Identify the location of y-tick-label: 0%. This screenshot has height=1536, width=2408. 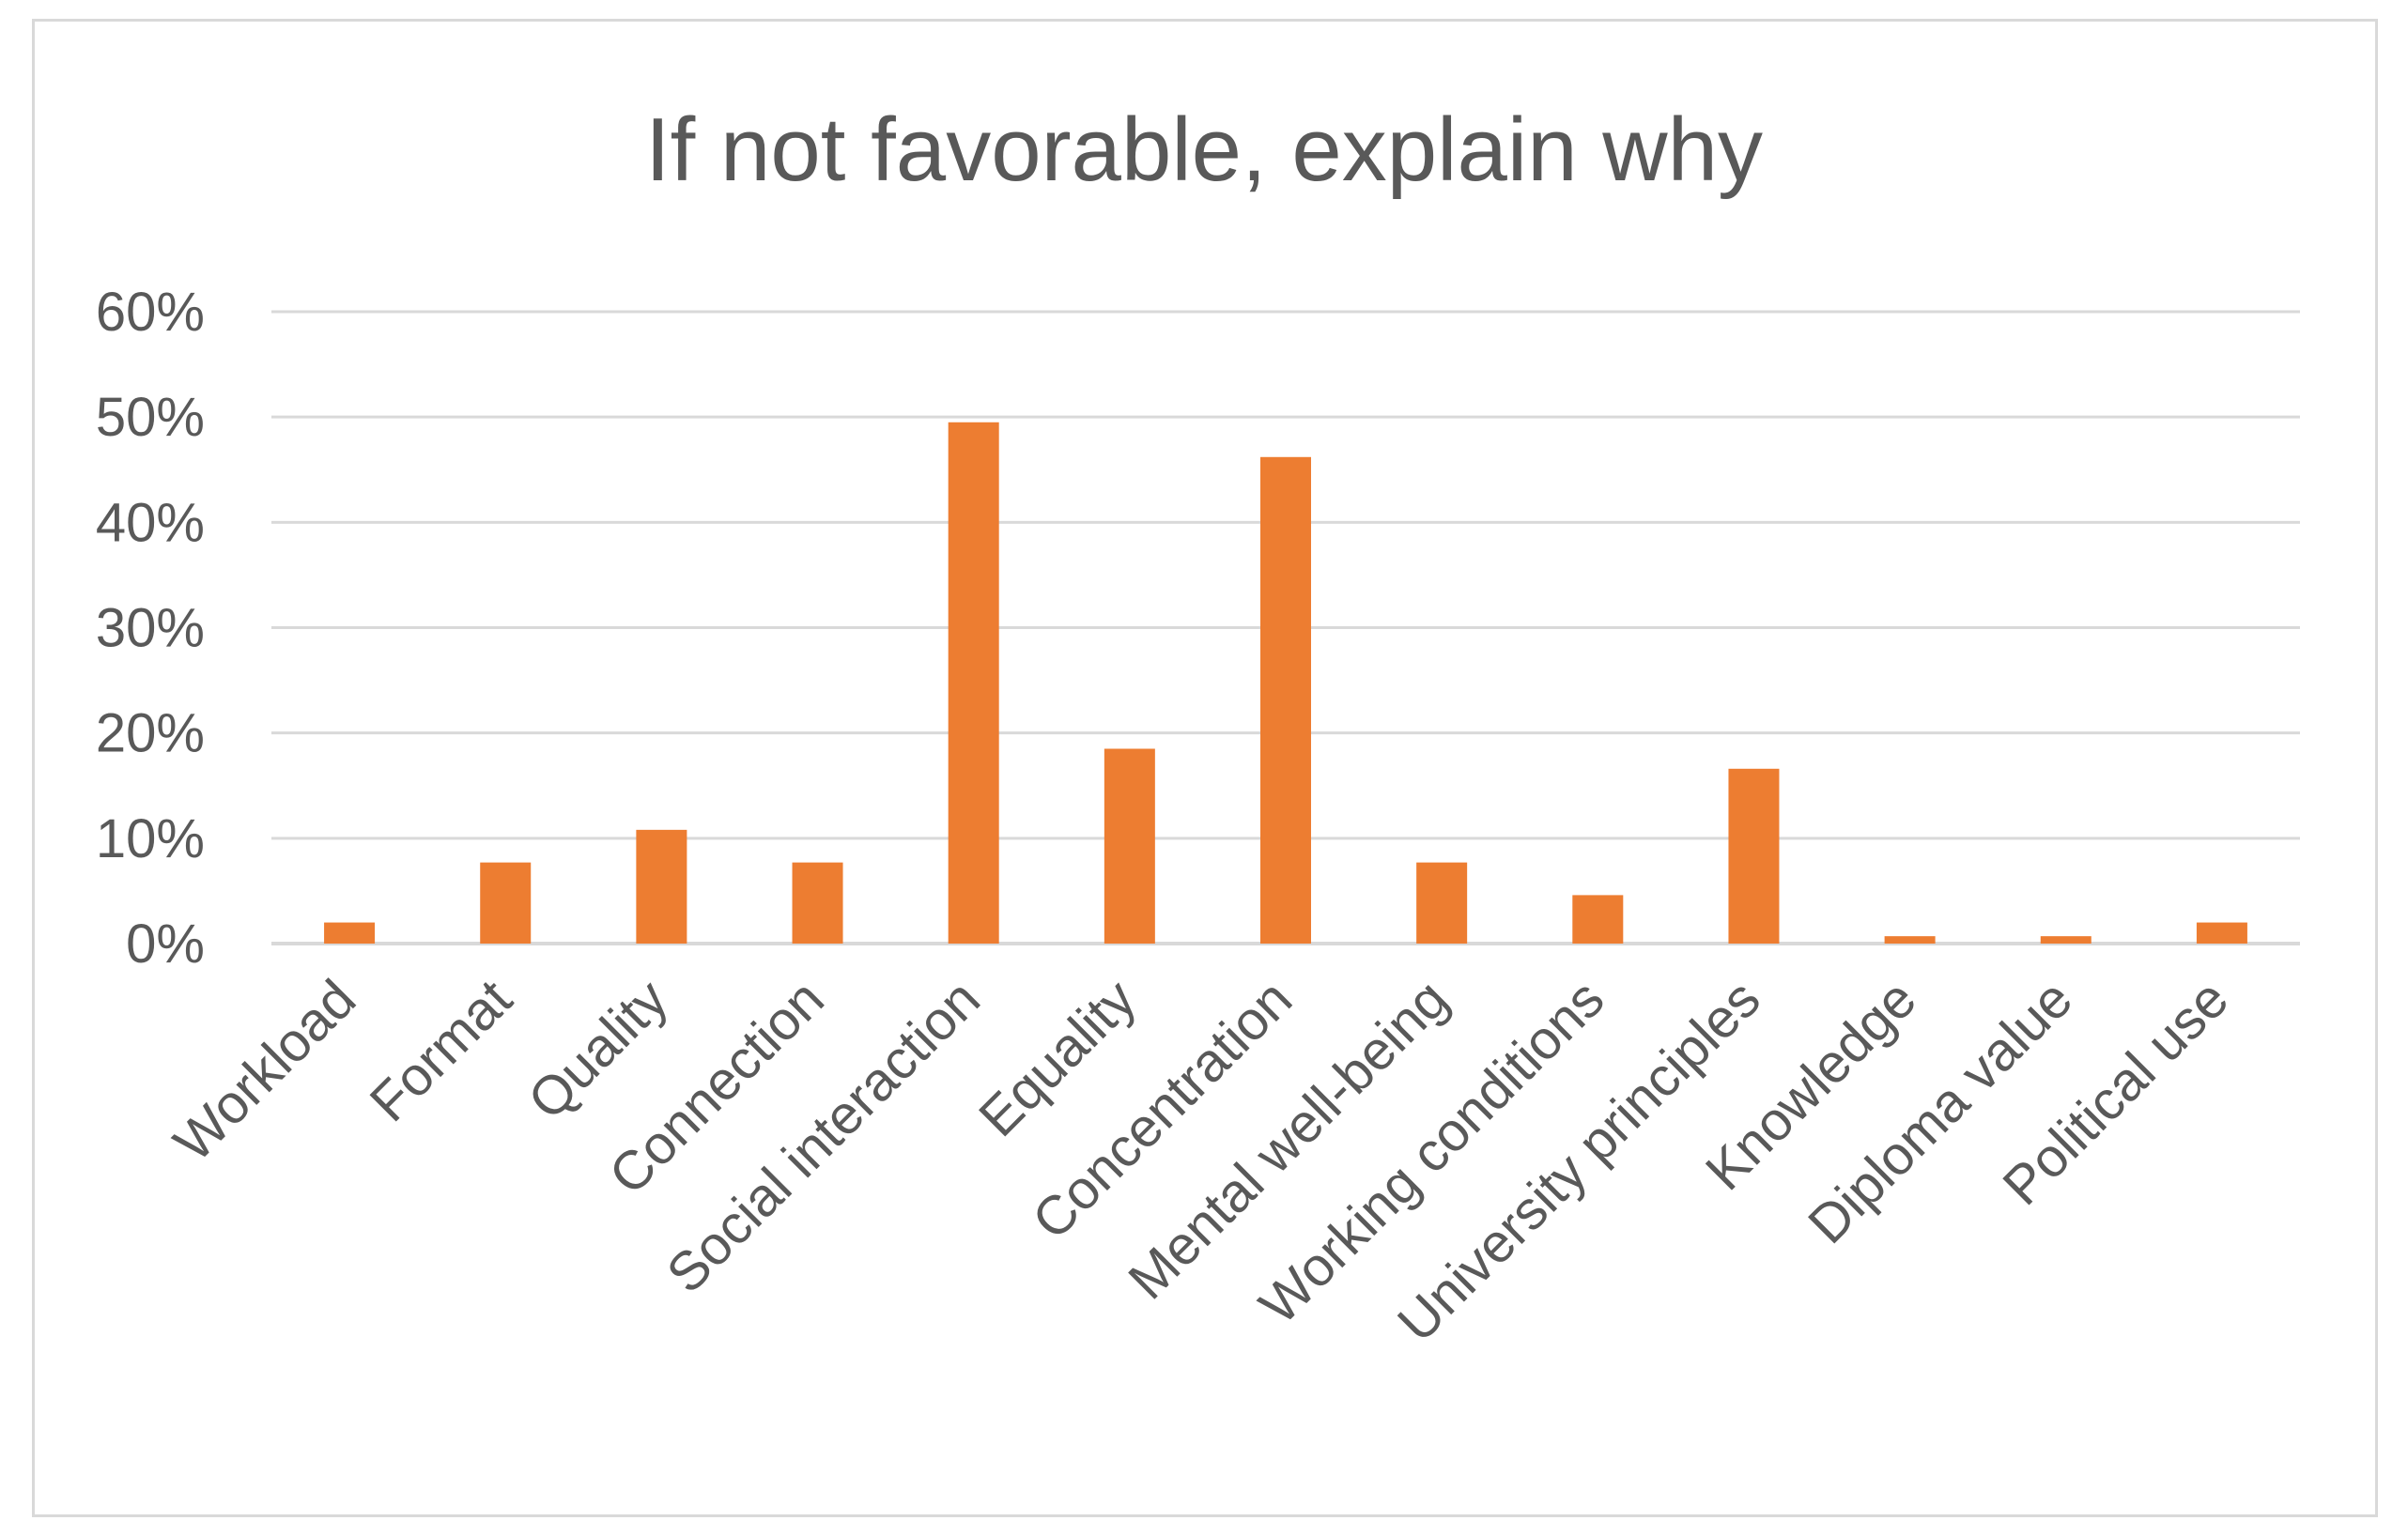
(165, 945).